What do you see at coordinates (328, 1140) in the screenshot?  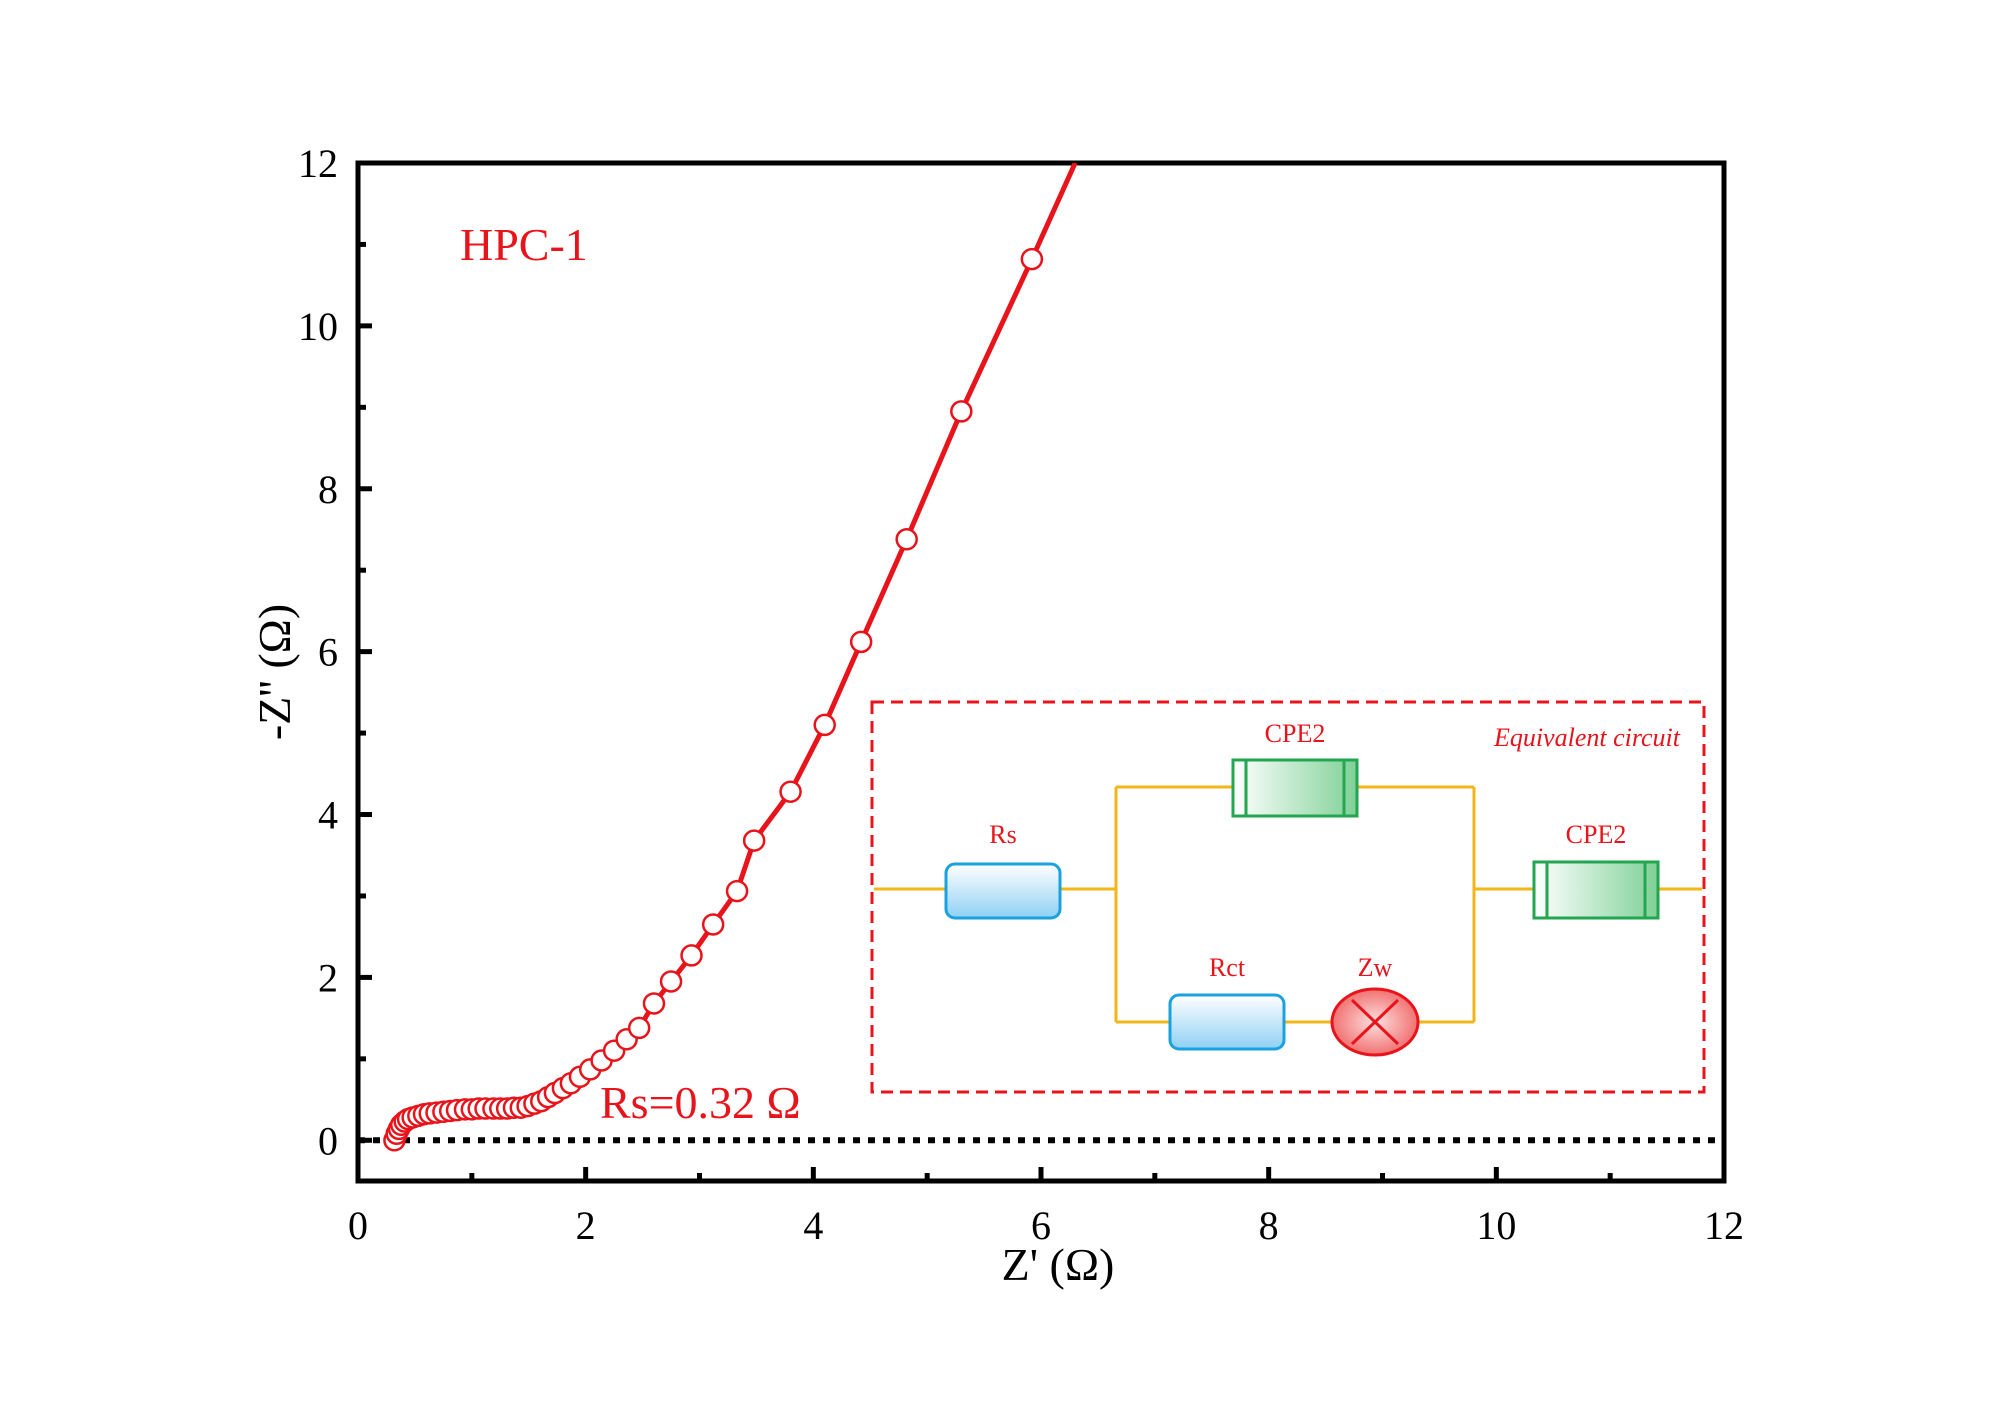 I see `y-tick-label: 0` at bounding box center [328, 1140].